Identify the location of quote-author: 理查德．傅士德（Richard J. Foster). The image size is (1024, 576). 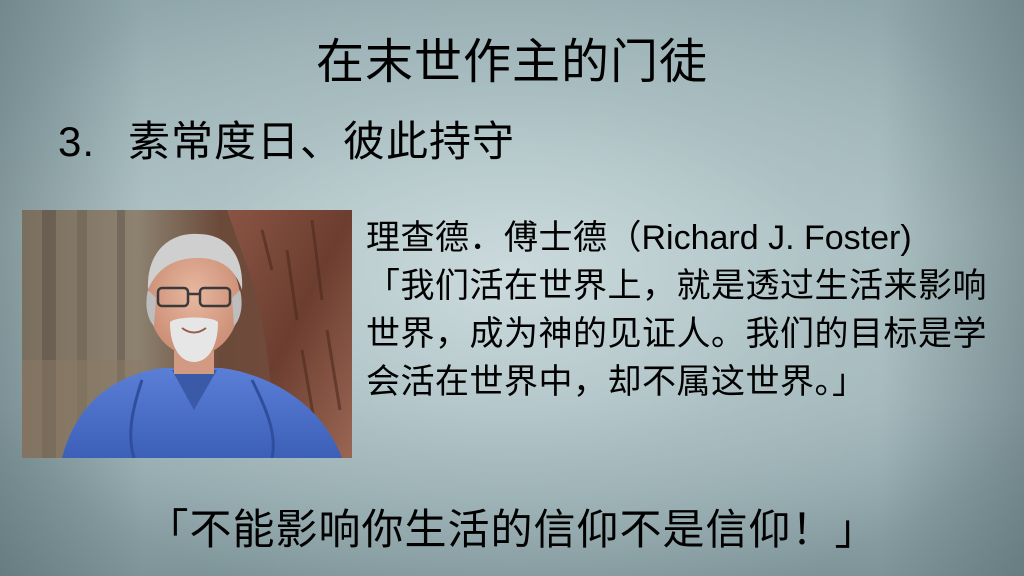
(691, 238).